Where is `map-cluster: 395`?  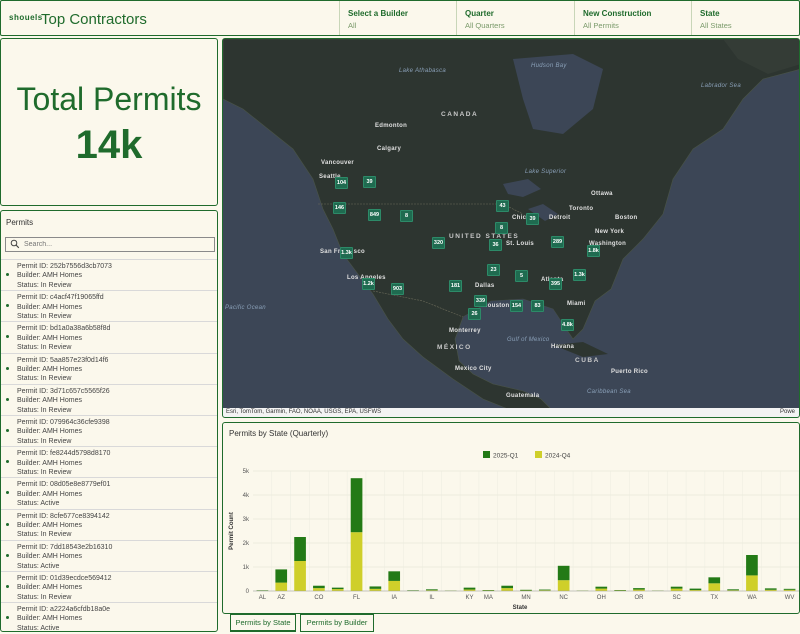 map-cluster: 395 is located at coordinates (555, 284).